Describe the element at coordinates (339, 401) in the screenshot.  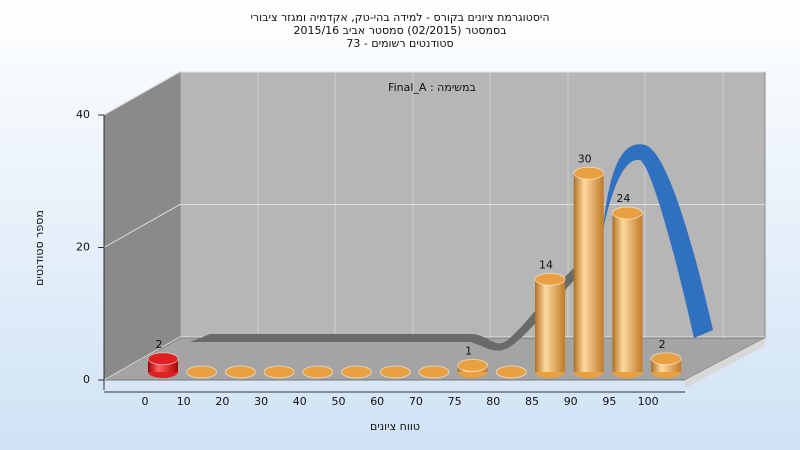
I see `x-tick-label: 50` at that location.